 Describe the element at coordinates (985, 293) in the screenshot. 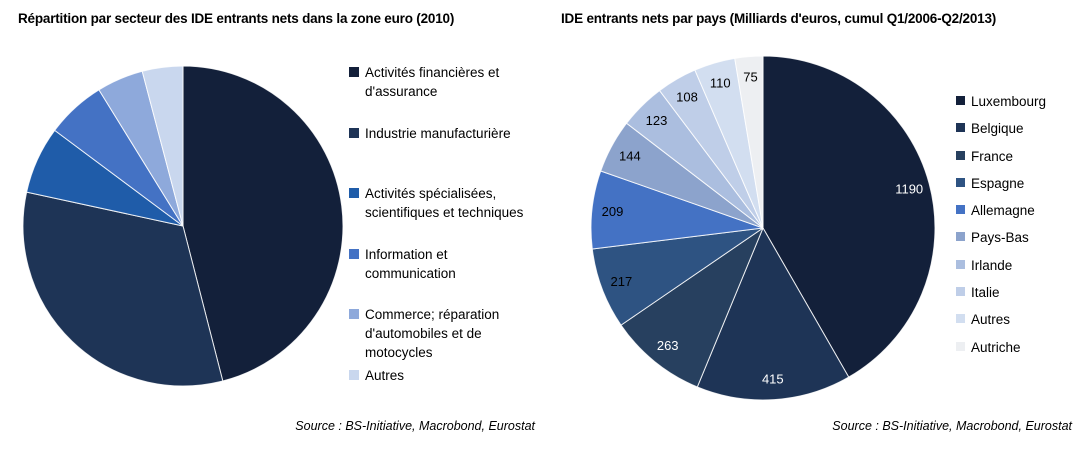

I see `legend-label: Italie` at that location.